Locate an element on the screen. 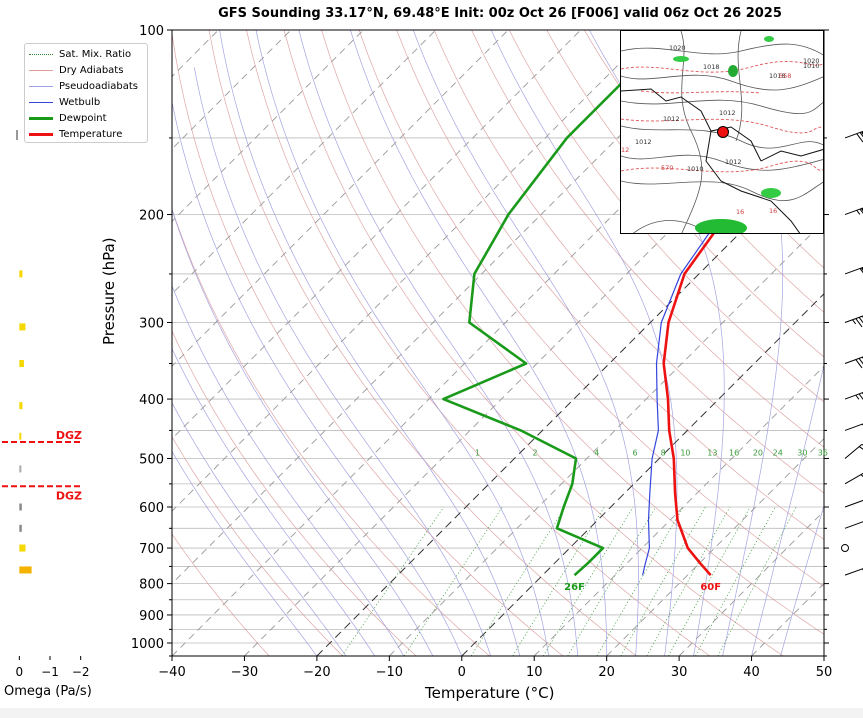 The width and height of the screenshot is (863, 718). mixing-ratio-label: 1 is located at coordinates (477, 452).